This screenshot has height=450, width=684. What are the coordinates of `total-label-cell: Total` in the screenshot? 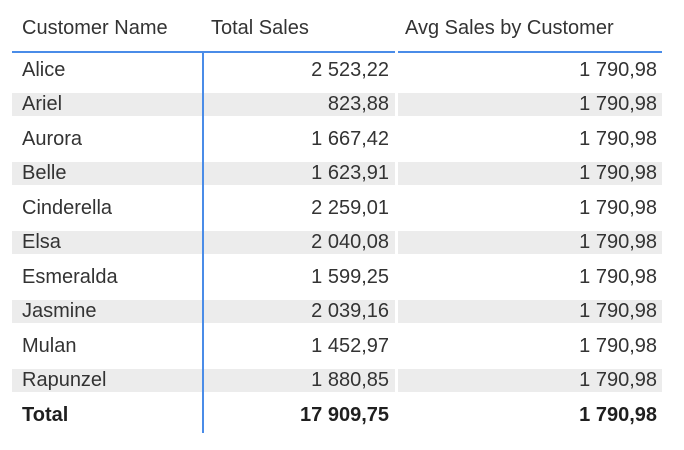 It's located at (45, 414).